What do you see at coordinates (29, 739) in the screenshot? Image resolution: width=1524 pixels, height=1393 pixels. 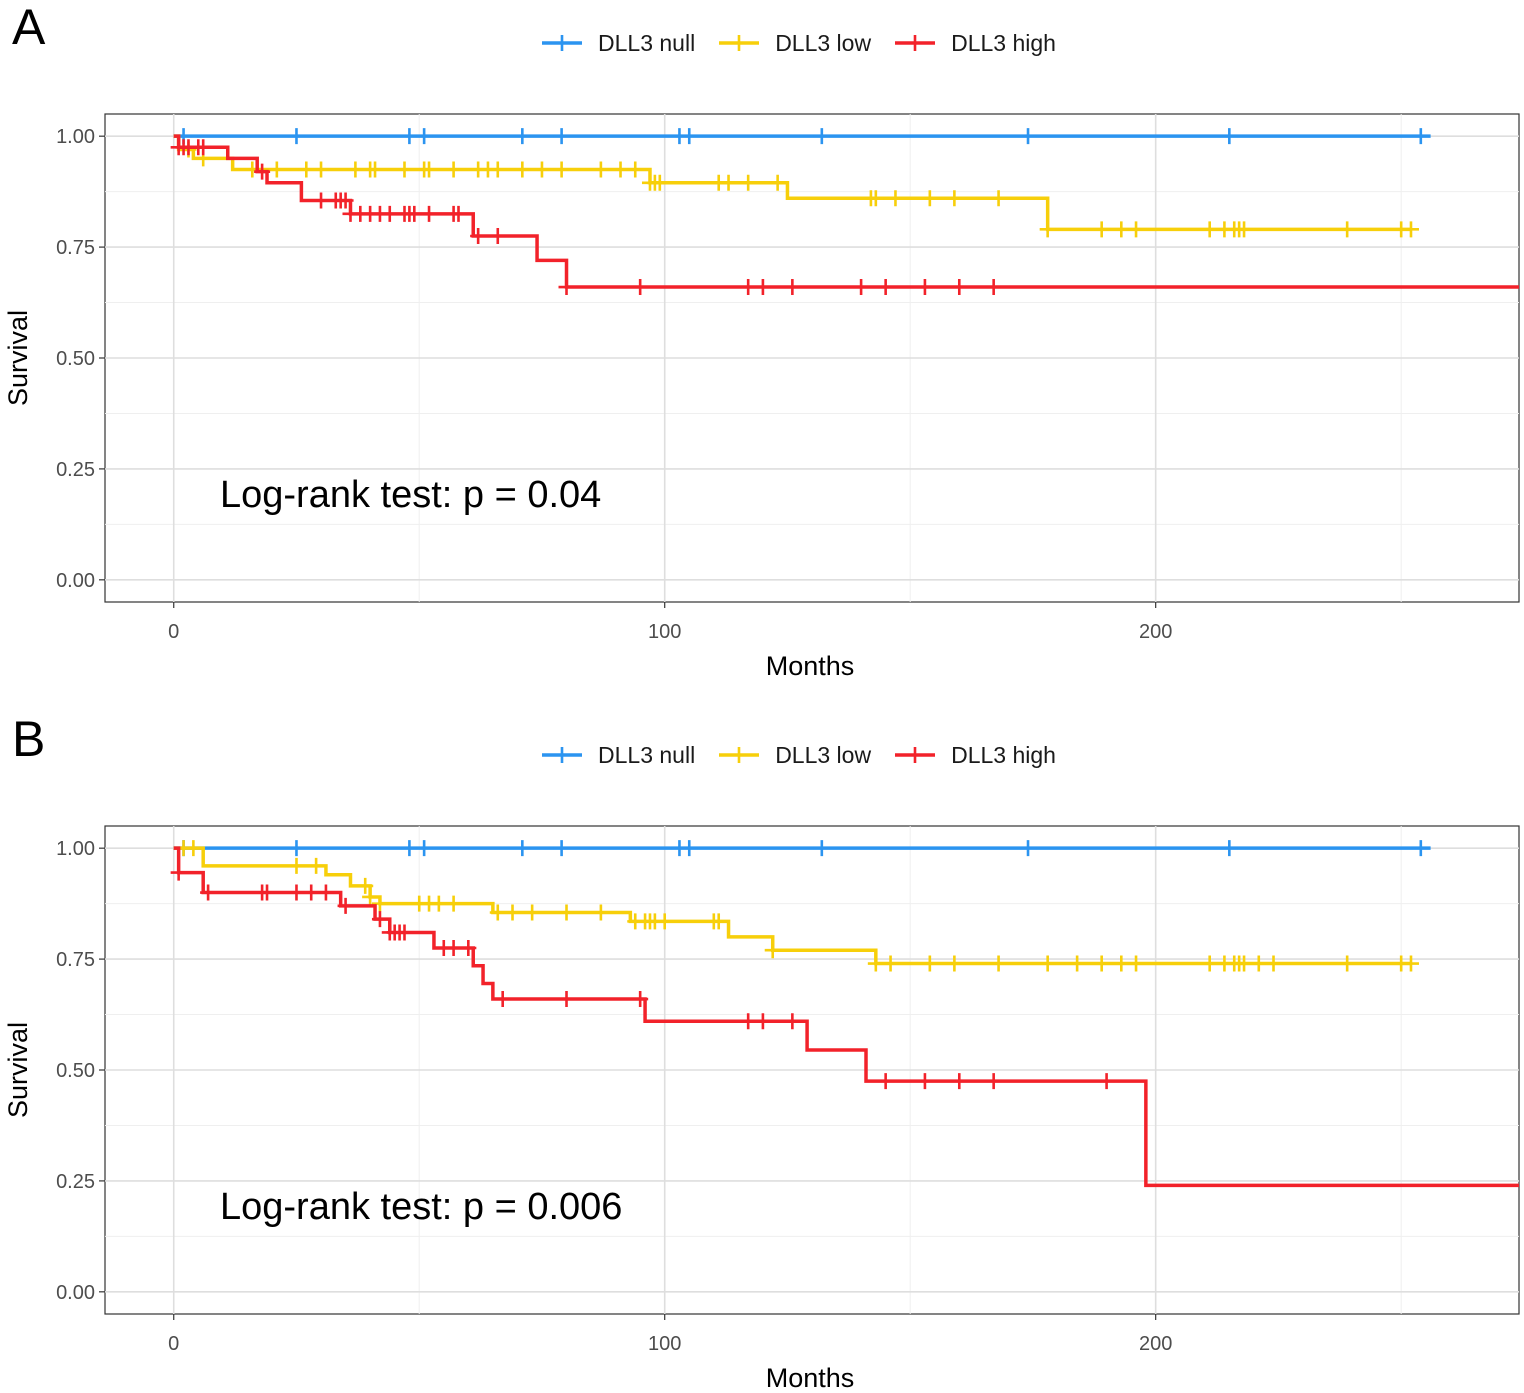 I see `panel-label: B` at bounding box center [29, 739].